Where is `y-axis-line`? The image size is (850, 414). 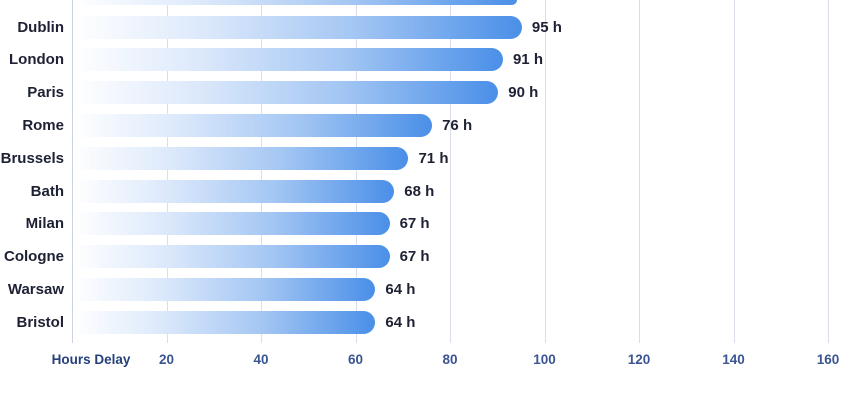
y-axis-line is located at coordinates (72, 171).